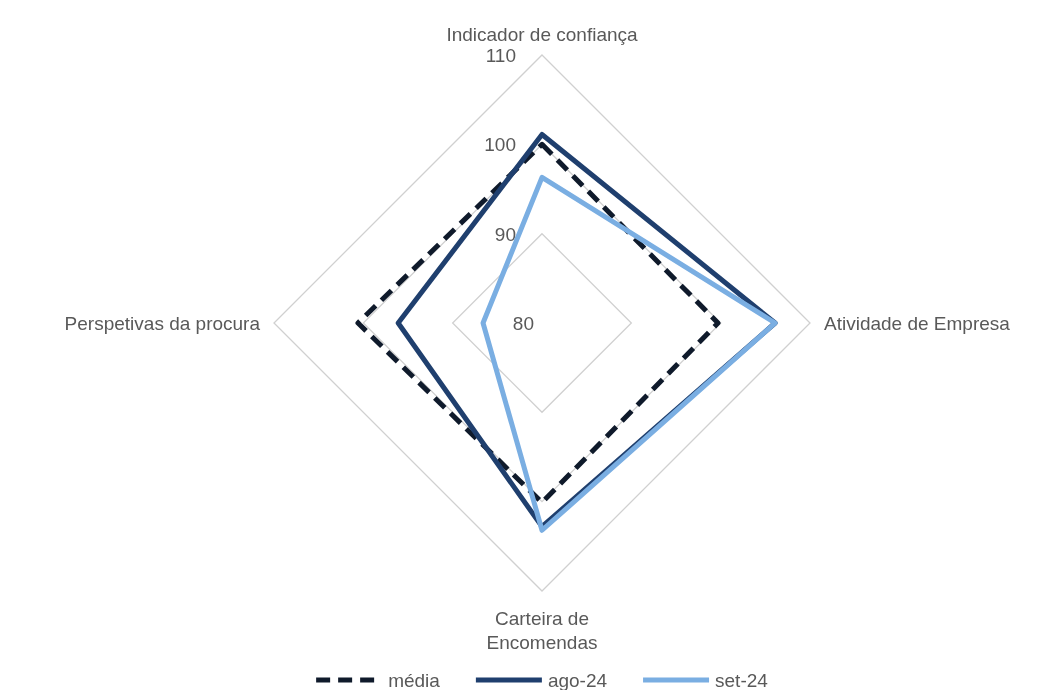 The width and height of the screenshot is (1060, 690). I want to click on y-tick-label: 90, so click(505, 234).